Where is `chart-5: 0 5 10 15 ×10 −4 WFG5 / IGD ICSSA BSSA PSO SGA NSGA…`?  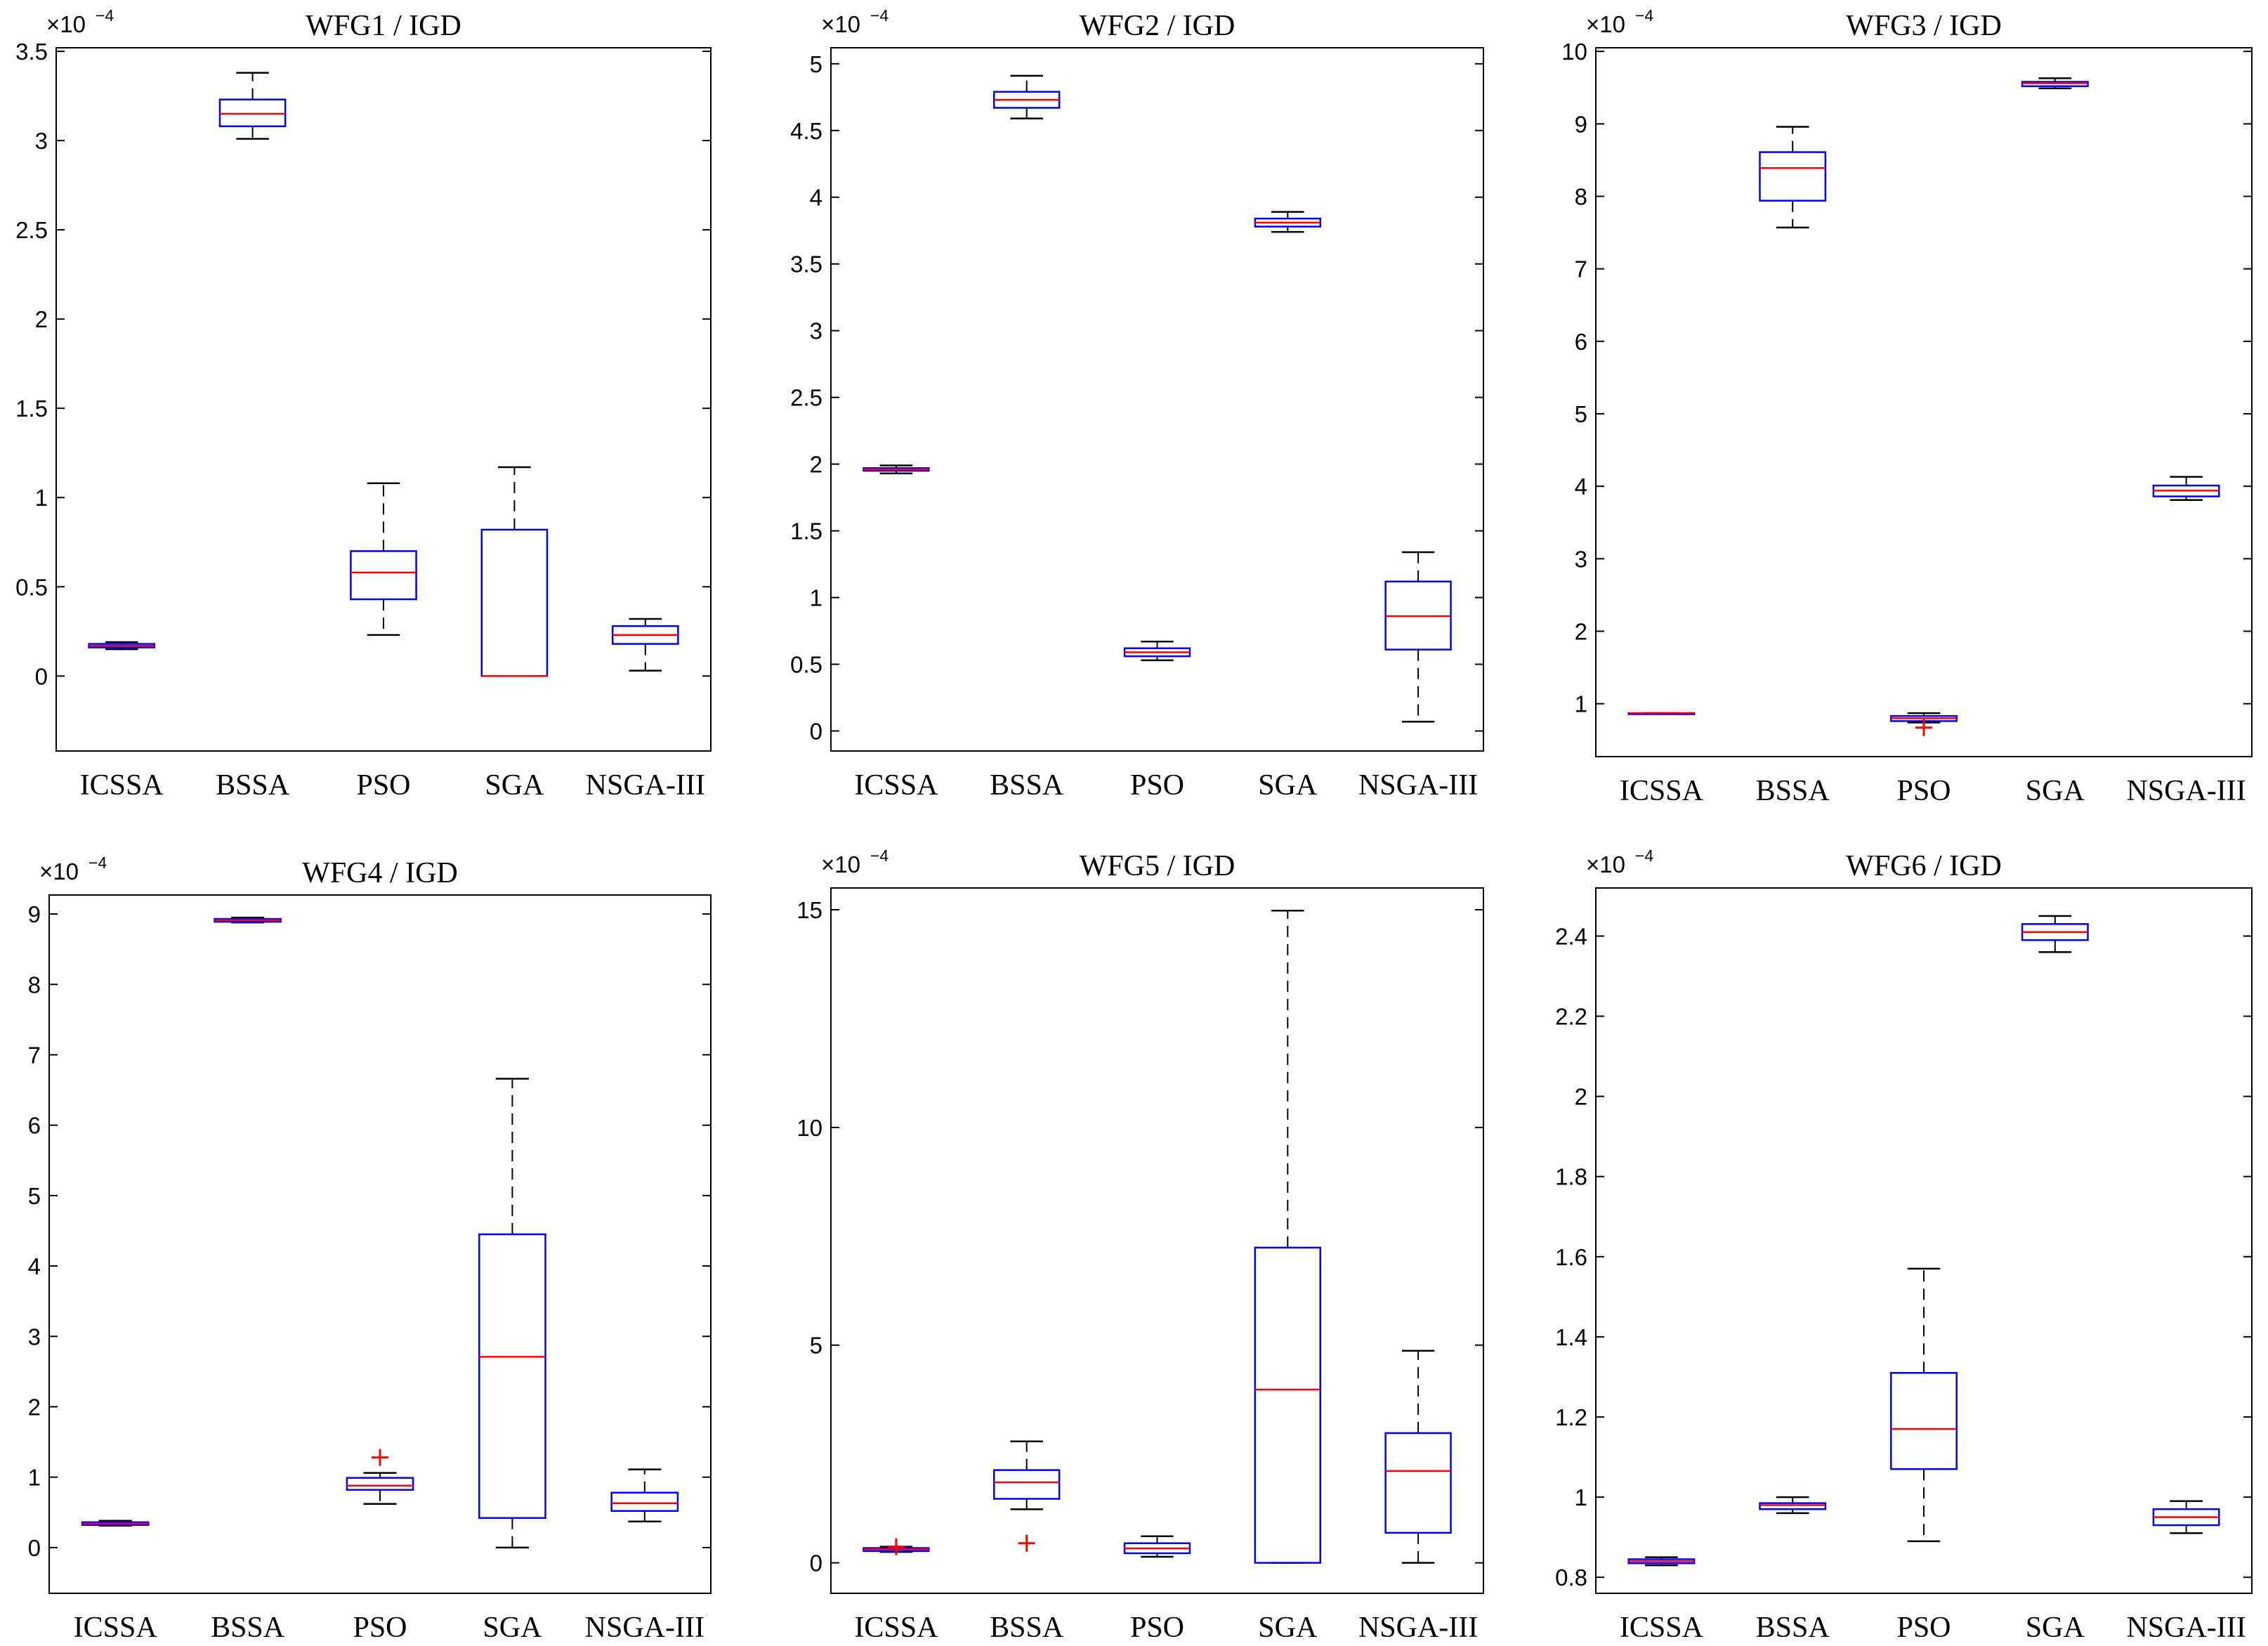 chart-5: 0 5 10 15 ×10 −4 WFG5 / IGD ICSSA BSSA PSO SGA NSGA… is located at coordinates (1140, 1245).